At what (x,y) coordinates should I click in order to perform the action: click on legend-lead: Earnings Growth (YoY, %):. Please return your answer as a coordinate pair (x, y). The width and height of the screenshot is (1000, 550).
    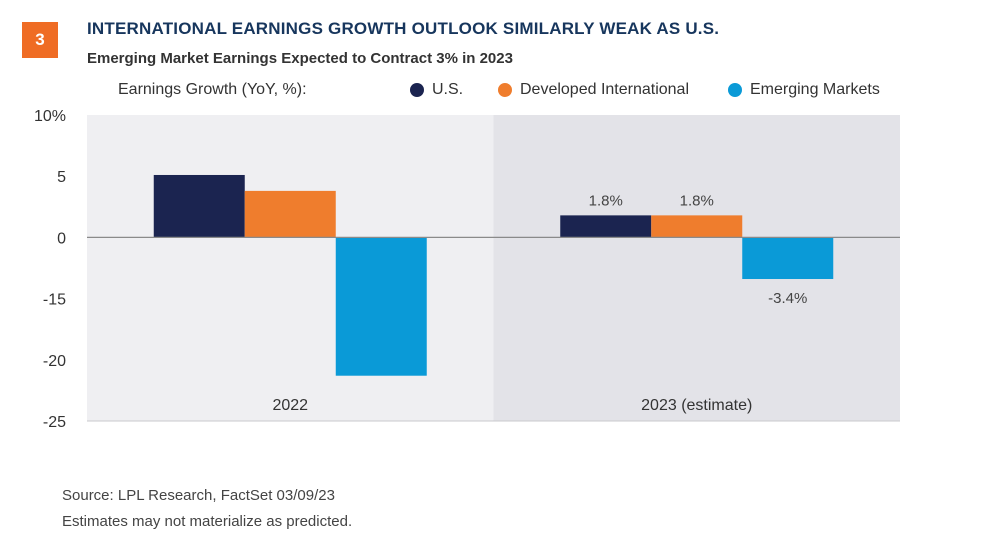
    Looking at the image, I should click on (212, 89).